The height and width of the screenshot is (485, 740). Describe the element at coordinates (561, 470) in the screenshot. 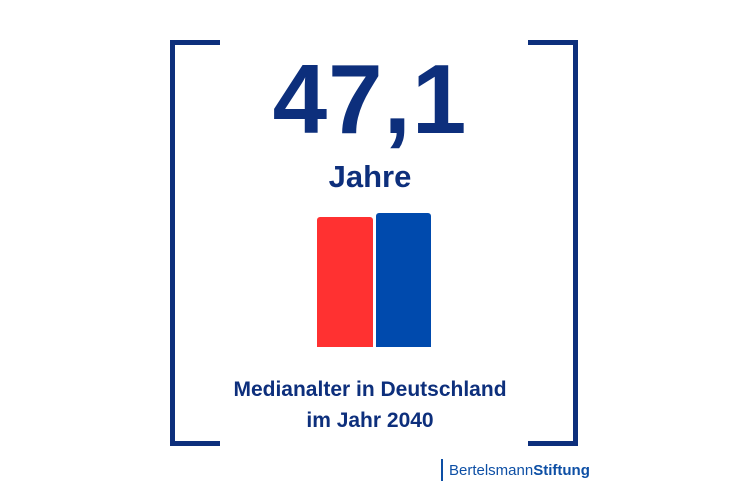

I see `logo-part-stiftung: Stiftung` at that location.